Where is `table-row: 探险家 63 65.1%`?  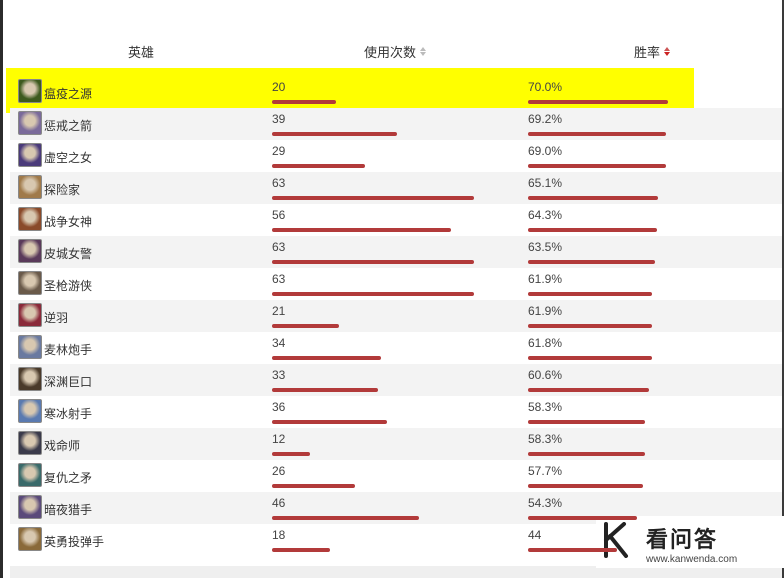
table-row: 探险家 63 65.1% is located at coordinates (396, 188).